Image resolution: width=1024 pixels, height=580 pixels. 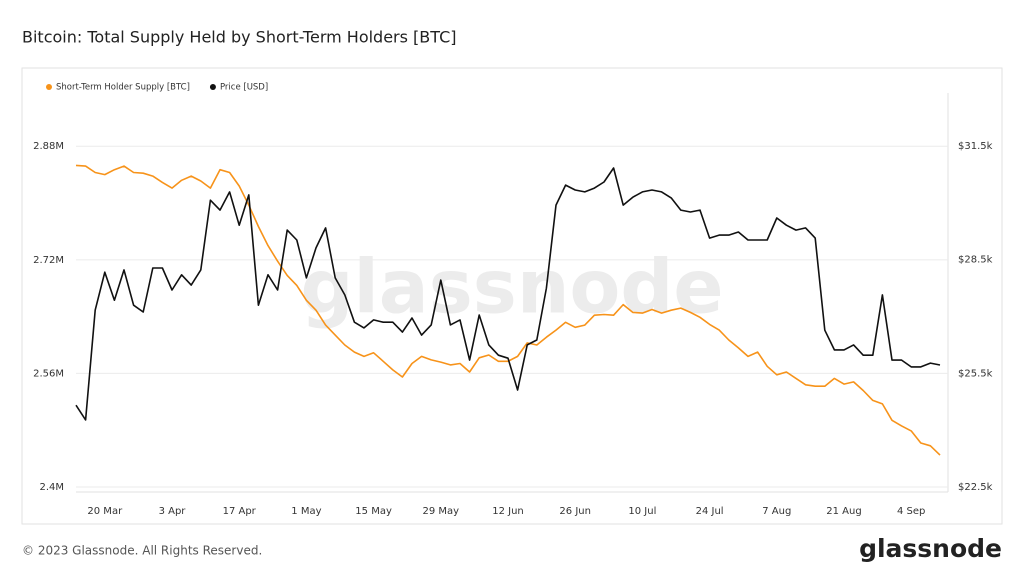 What do you see at coordinates (48, 373) in the screenshot?
I see `y-tick-label: 2.56M` at bounding box center [48, 373].